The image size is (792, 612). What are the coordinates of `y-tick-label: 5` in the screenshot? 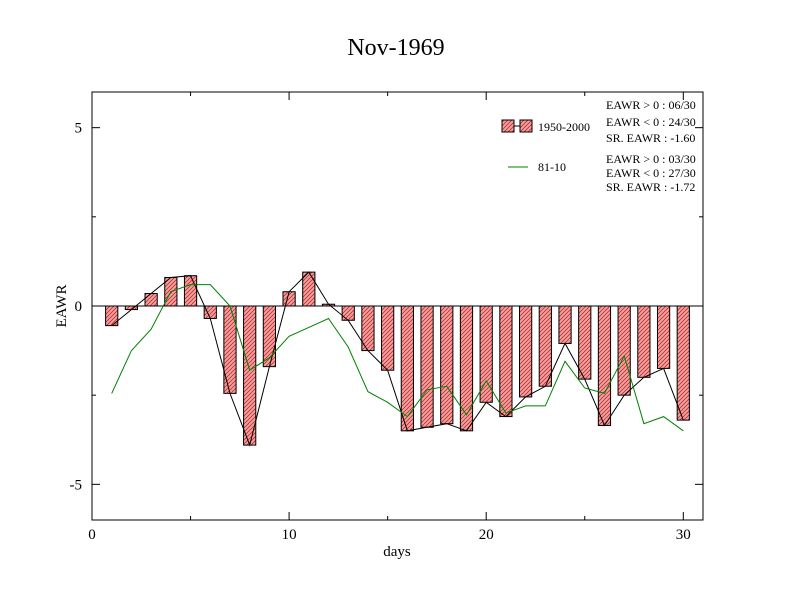 It's located at (79, 129).